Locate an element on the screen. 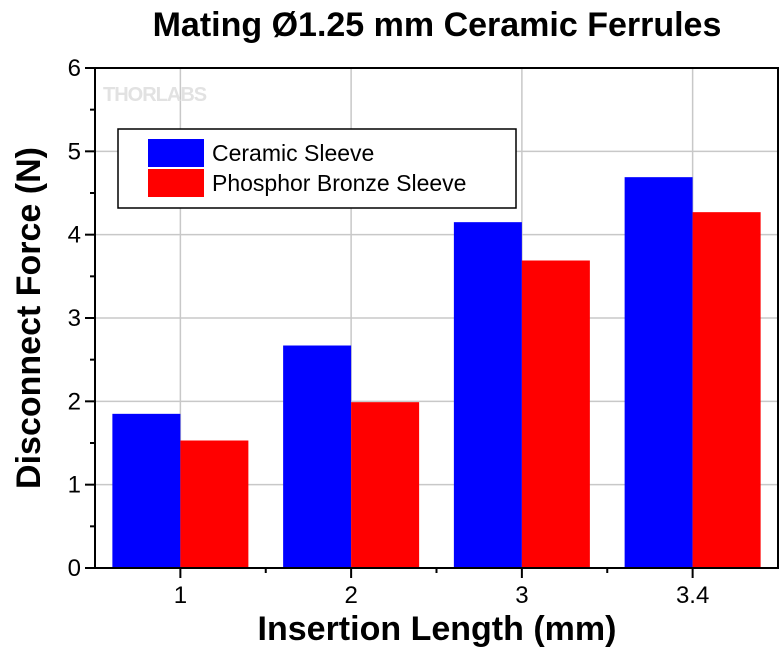  x-axis-label: Insertion Length (mm) is located at coordinates (437, 629).